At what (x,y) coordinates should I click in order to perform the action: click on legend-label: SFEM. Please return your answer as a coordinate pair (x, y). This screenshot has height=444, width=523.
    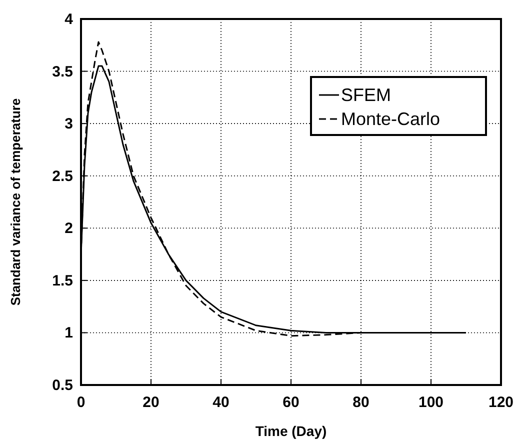
    Looking at the image, I should click on (366, 95).